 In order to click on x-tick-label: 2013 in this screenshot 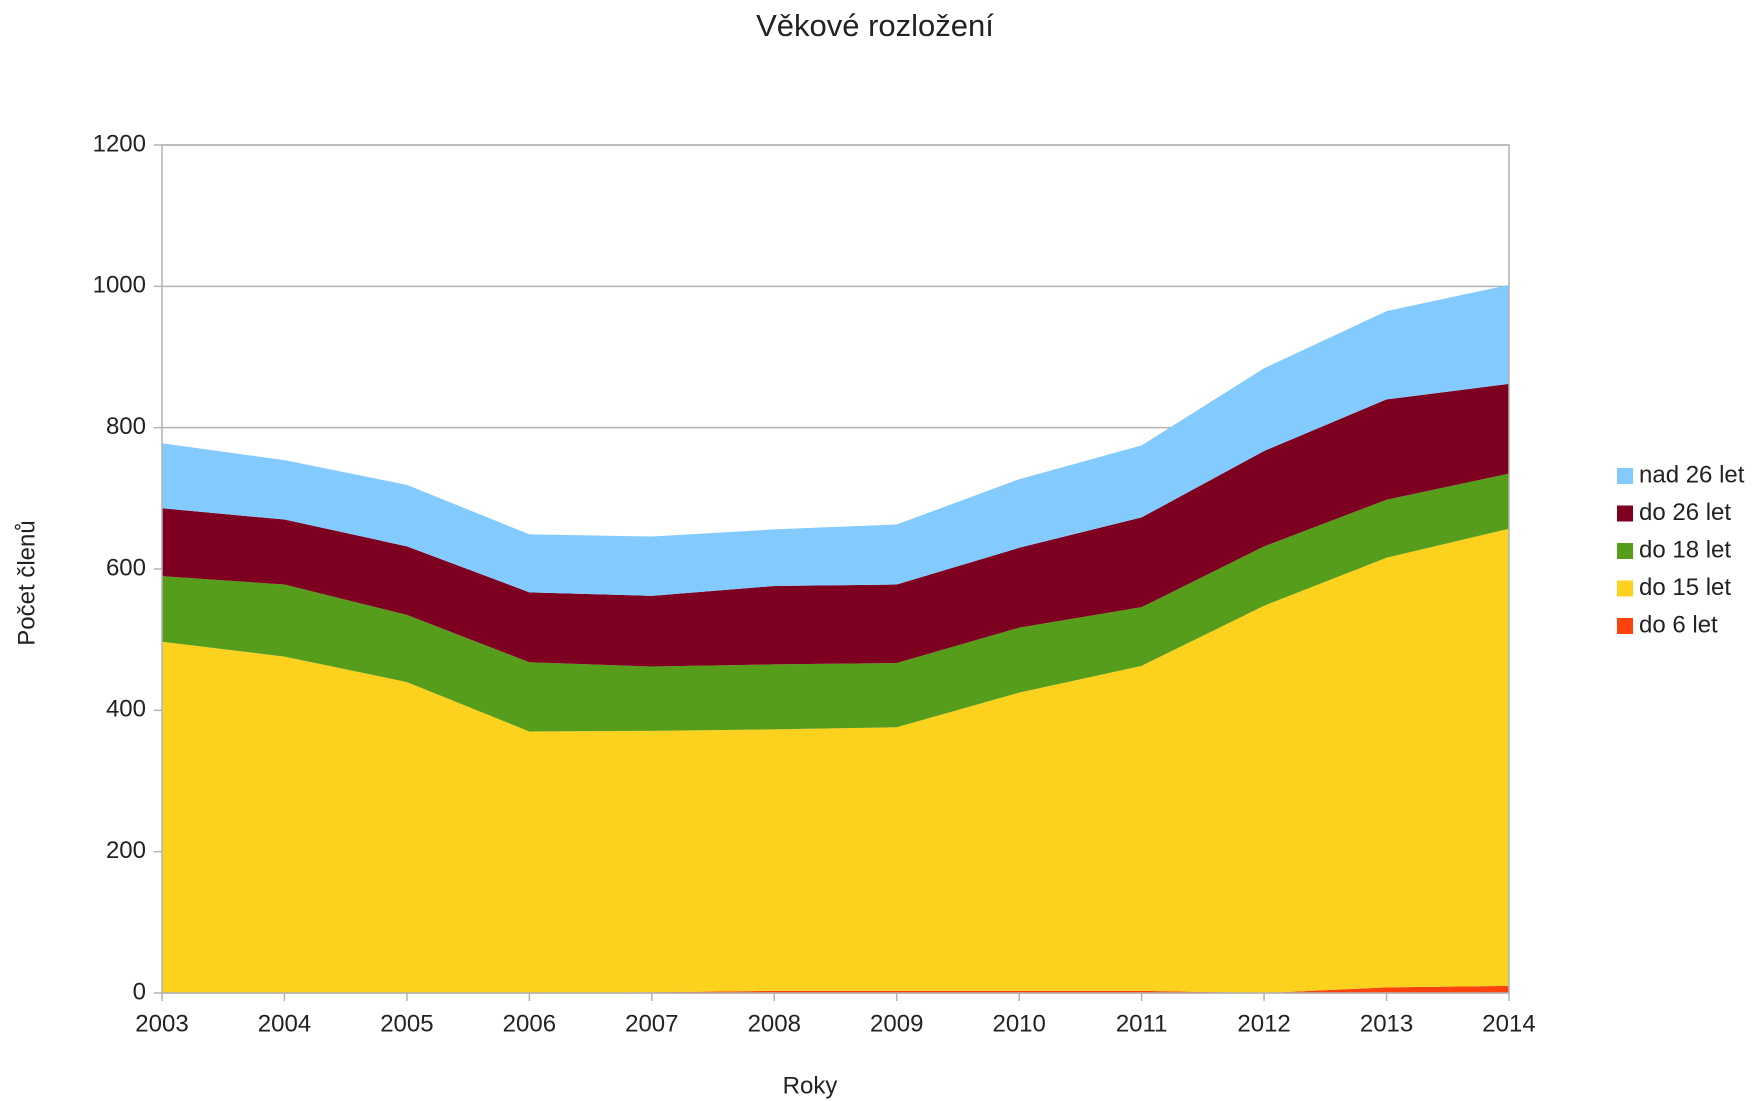, I will do `click(1386, 1023)`.